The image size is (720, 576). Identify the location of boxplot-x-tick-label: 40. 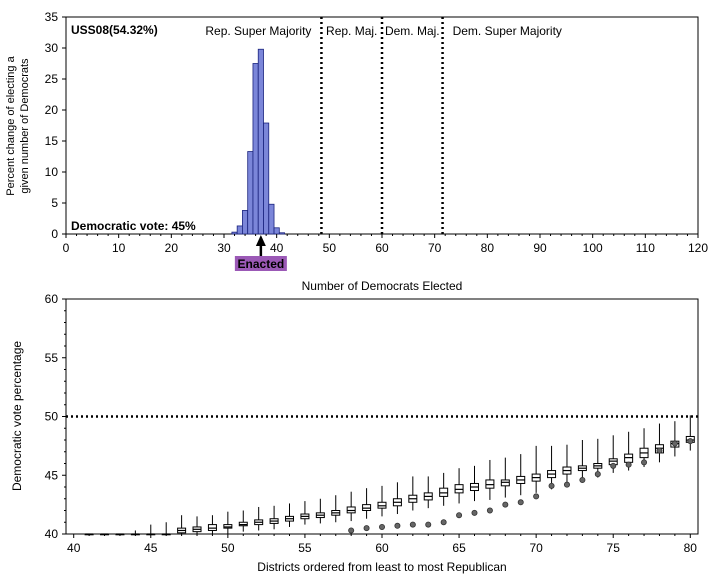
(74, 548).